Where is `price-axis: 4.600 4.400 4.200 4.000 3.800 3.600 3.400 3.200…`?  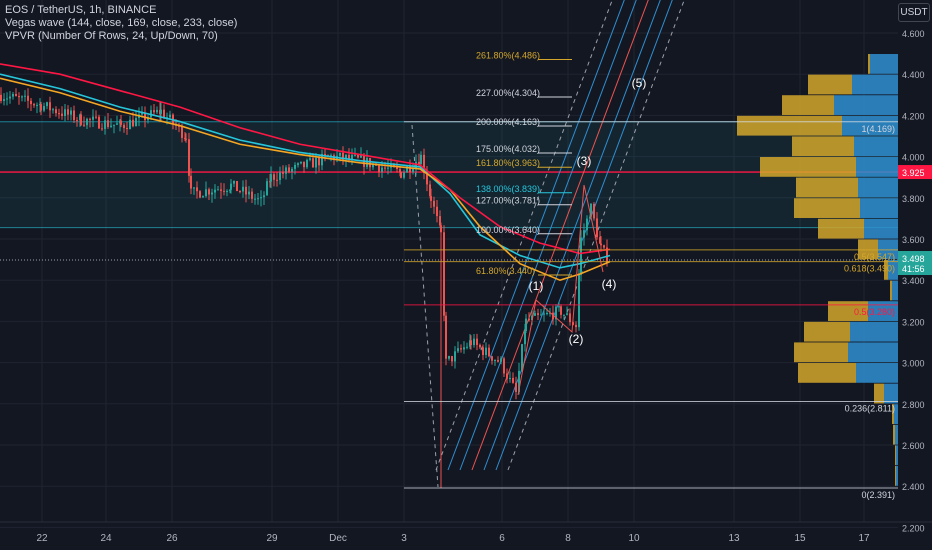 price-axis: 4.600 4.400 4.200 4.000 3.800 3.600 3.400 3.200… is located at coordinates (915, 275).